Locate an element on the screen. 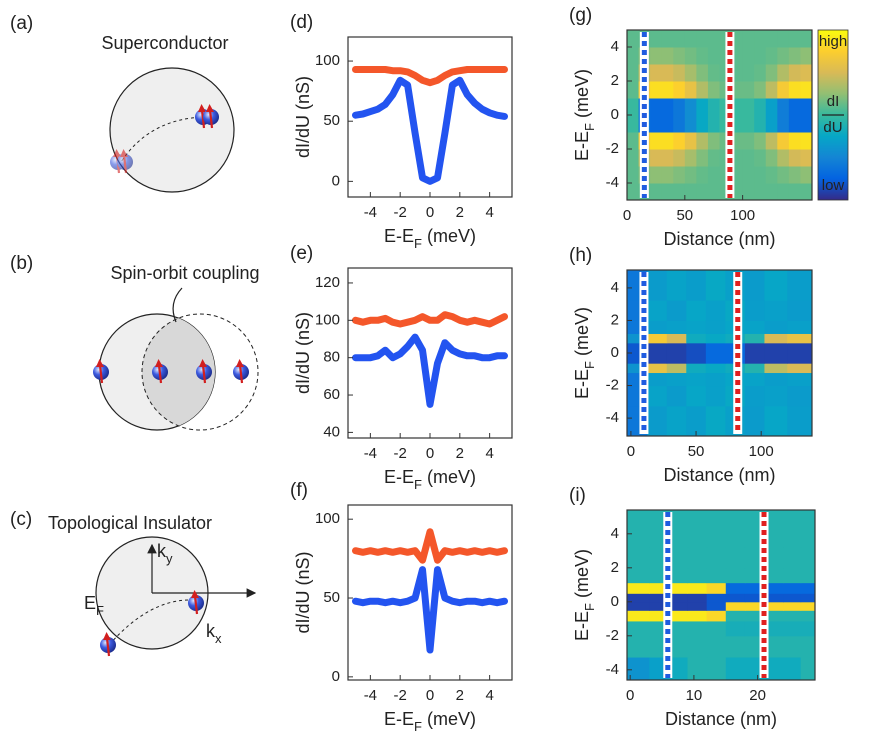 This screenshot has width=877, height=744. y-tick-label: -4 is located at coordinates (612, 182).